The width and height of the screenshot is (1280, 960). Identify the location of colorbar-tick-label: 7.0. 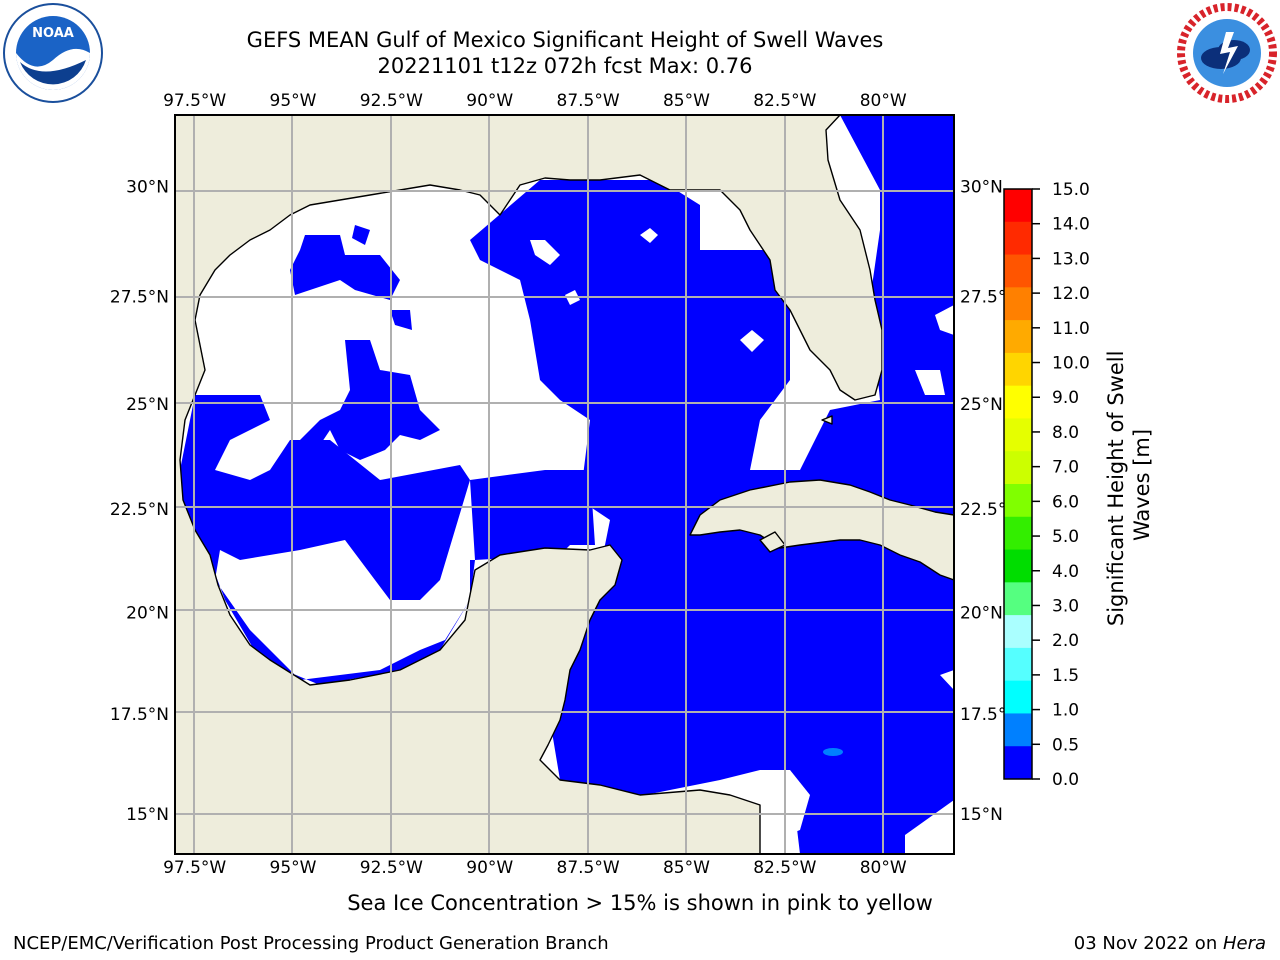
(1065, 468).